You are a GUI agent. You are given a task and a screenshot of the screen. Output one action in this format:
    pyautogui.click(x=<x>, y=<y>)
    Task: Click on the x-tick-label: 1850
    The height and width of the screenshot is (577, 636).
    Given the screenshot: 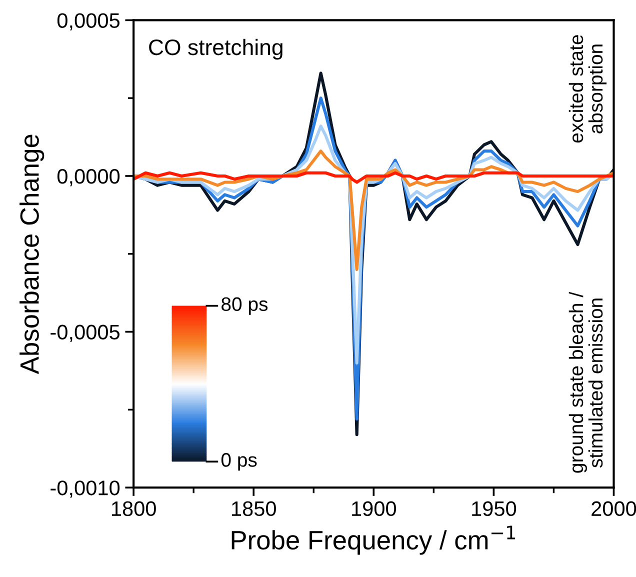 What is the action you would take?
    pyautogui.click(x=254, y=508)
    